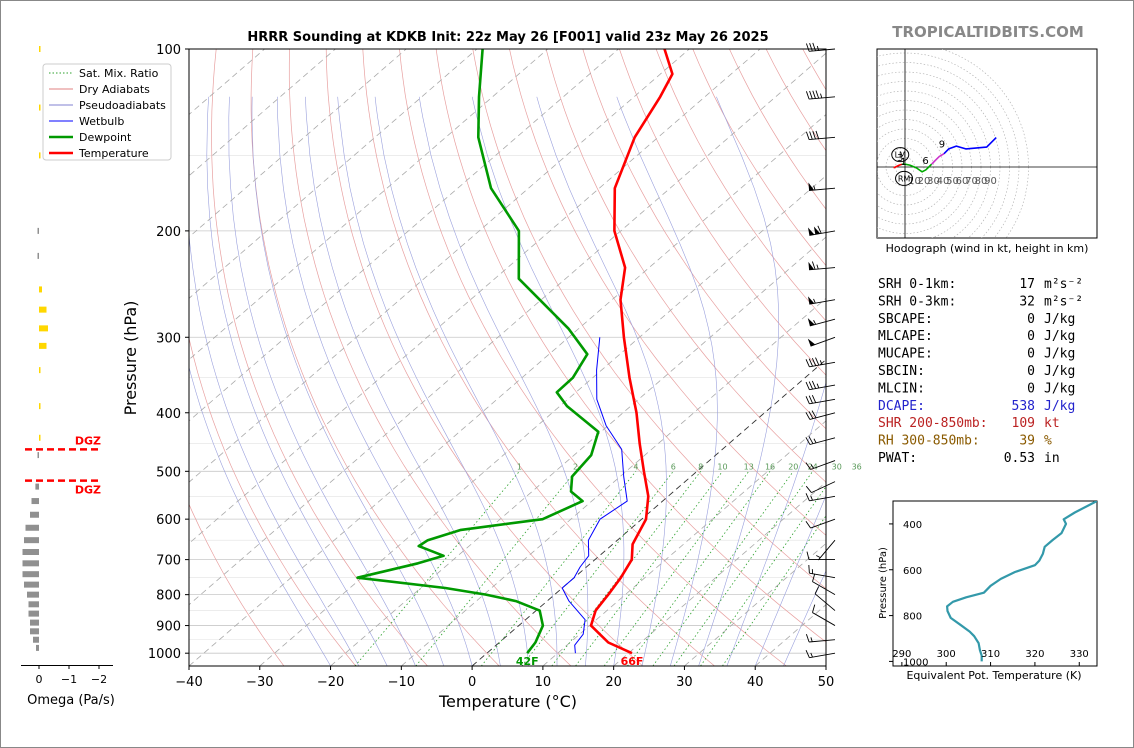  I want to click on legend-label: Wetbulb, so click(101, 121).